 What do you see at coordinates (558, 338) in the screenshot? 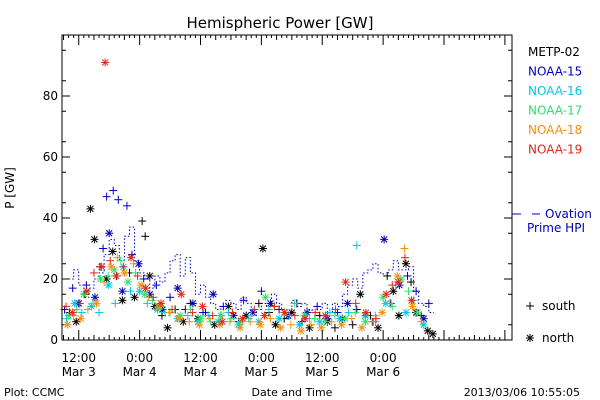
I see `north-legend-label: north` at bounding box center [558, 338].